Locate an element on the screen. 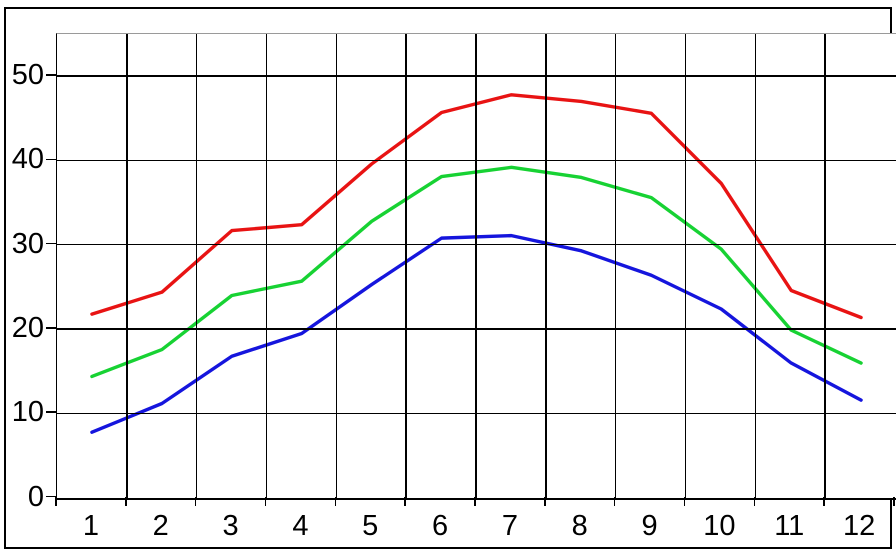  y-axis-label: 40 is located at coordinates (27, 159).